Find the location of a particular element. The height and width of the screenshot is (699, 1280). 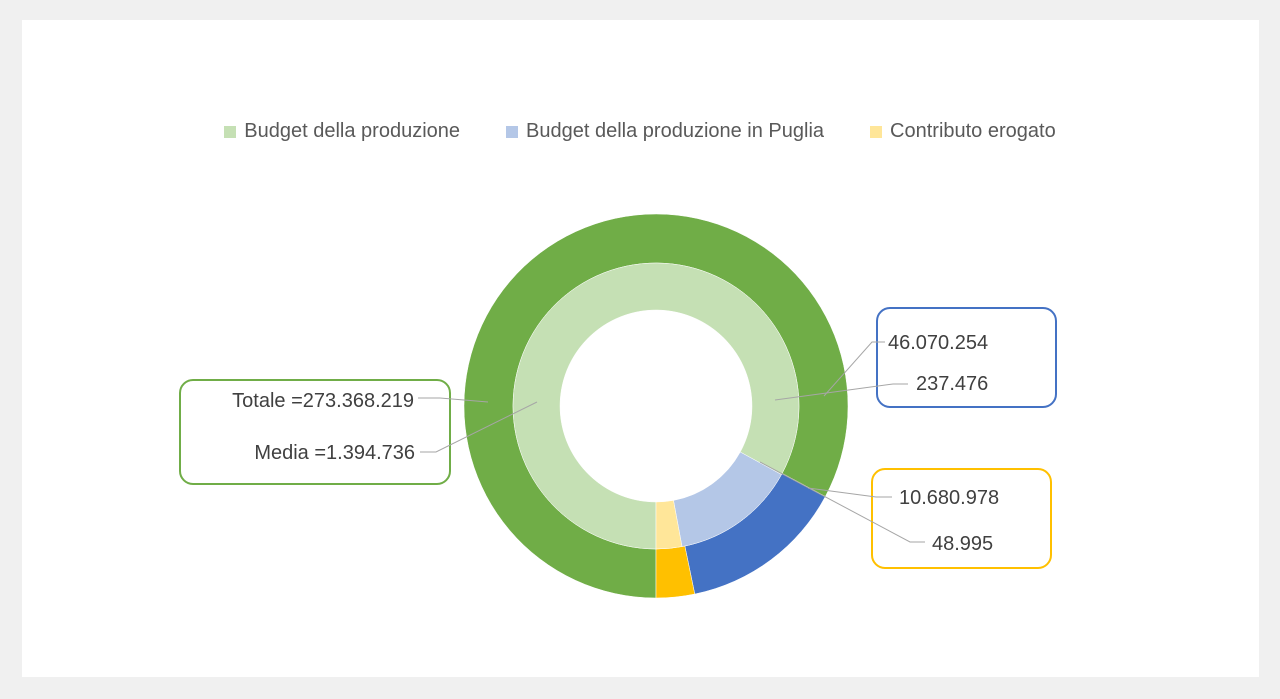

data-label-puglia-inner: 237.476 is located at coordinates (952, 384).